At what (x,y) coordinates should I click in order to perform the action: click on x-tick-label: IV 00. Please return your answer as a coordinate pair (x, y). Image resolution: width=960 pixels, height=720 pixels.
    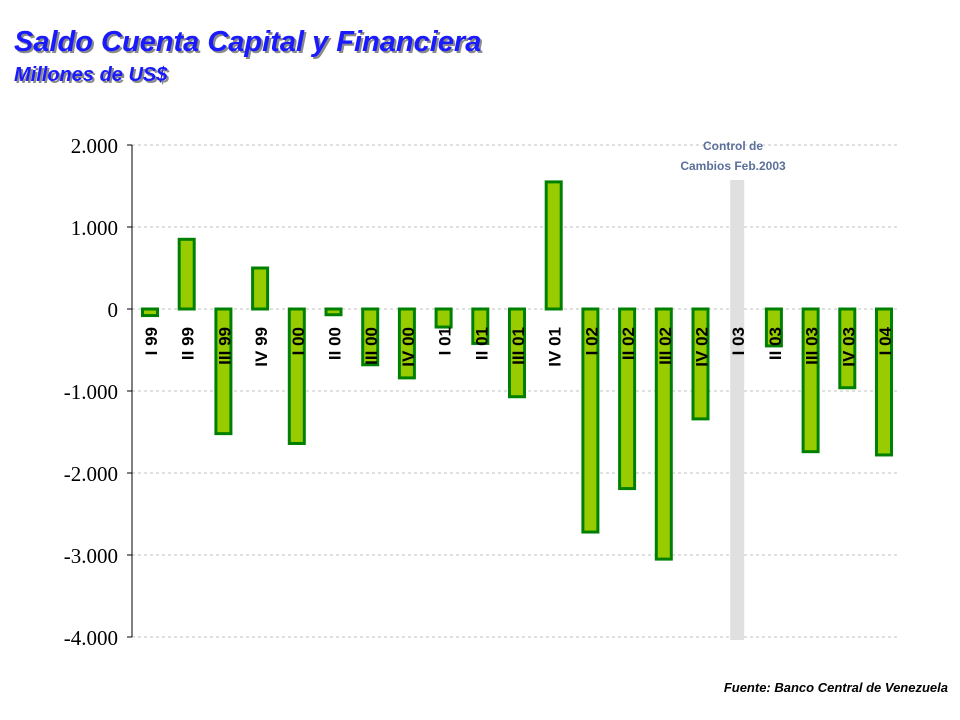
    Looking at the image, I should click on (408, 347).